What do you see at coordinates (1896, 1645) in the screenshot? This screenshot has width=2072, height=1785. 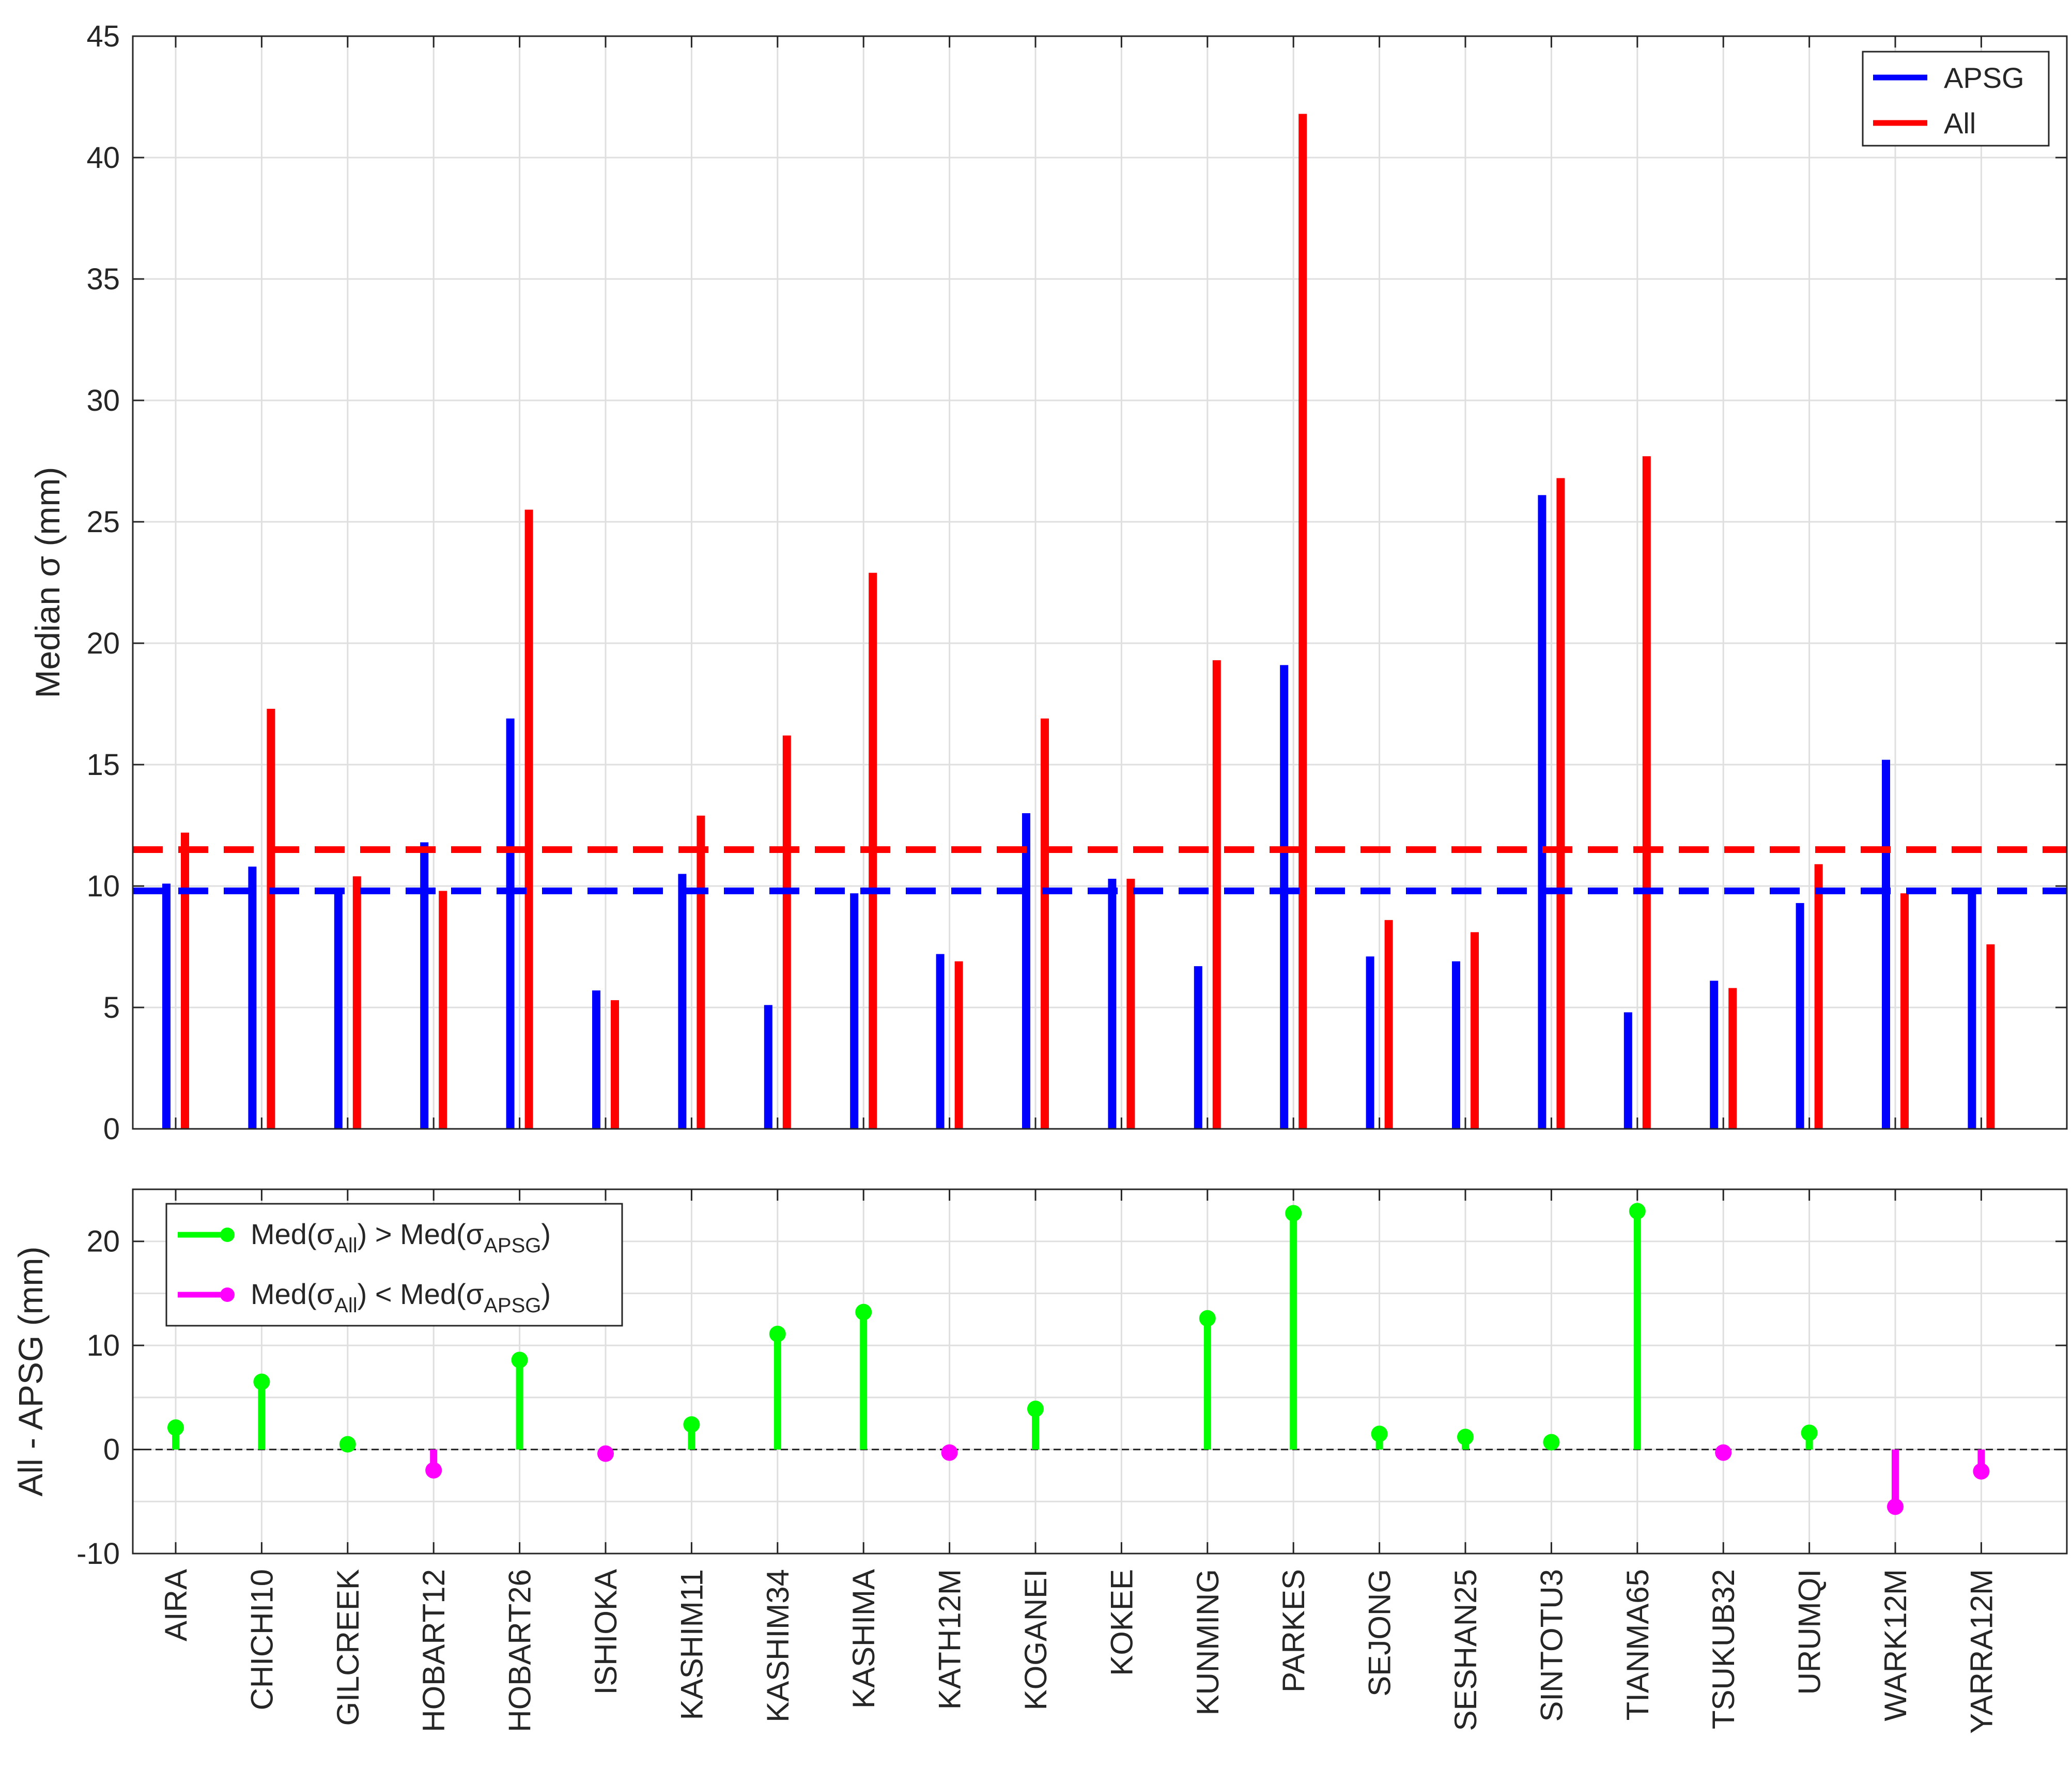 I see `x-tick-label: WARK12M` at bounding box center [1896, 1645].